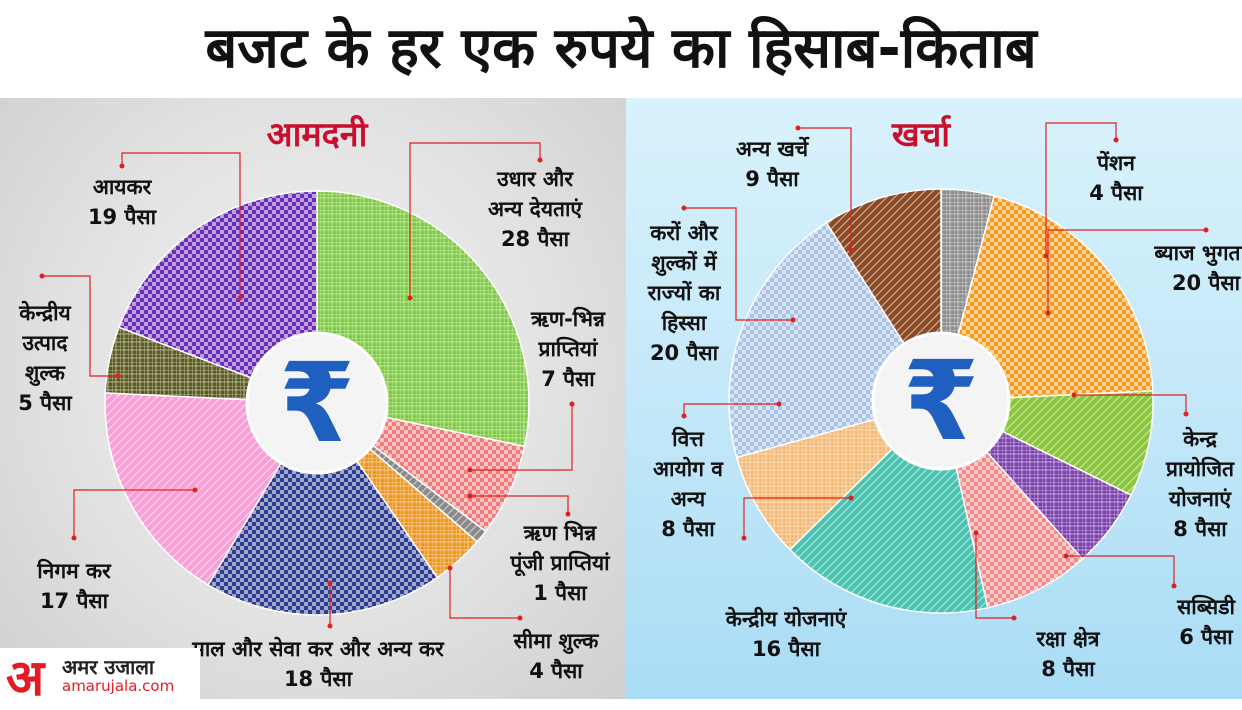 The width and height of the screenshot is (1242, 710). Describe the element at coordinates (45, 357) in the screenshot. I see `income-label-6: केन्द्रीय उत्पाद शुल्क 5 पैसा` at that location.